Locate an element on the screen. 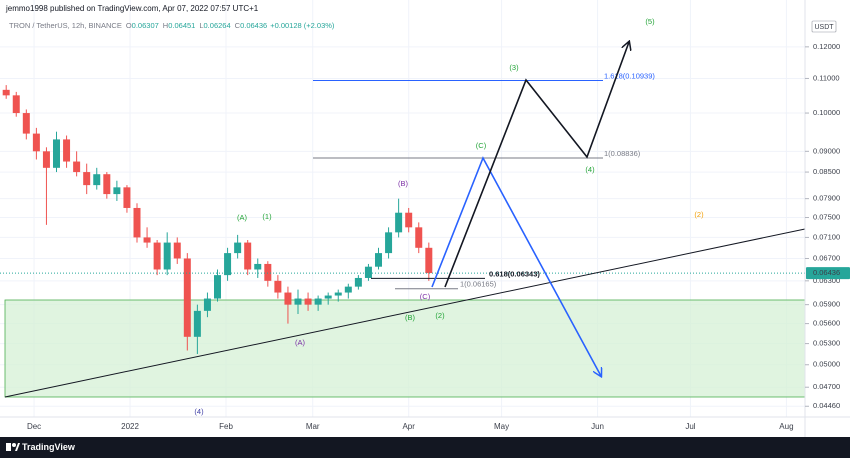  x-tick-label: Jul is located at coordinates (690, 426).